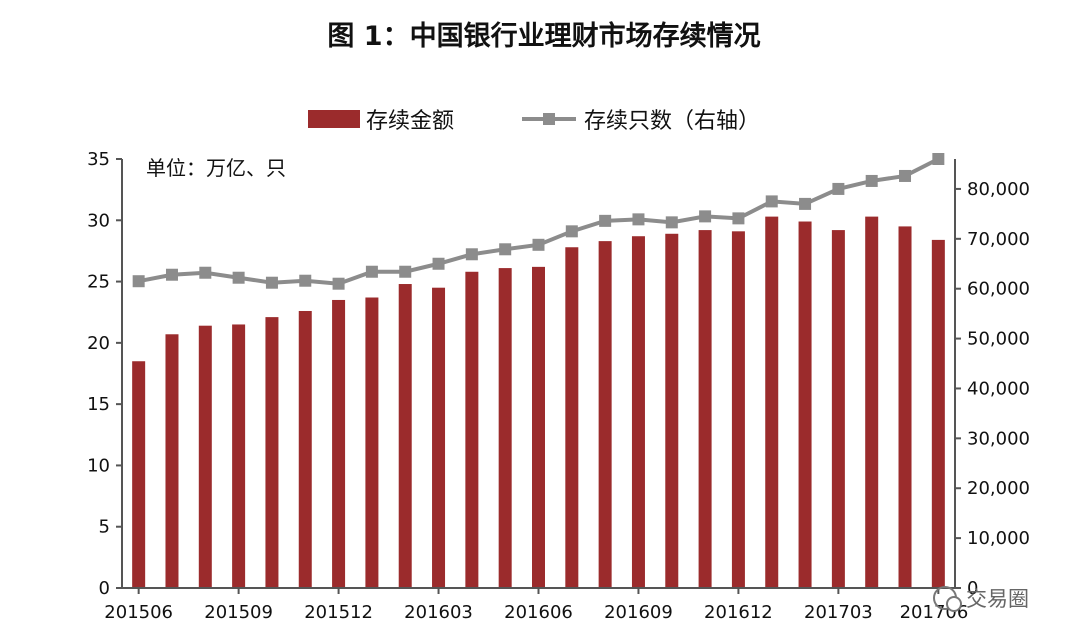  Describe the element at coordinates (334, 119) in the screenshot. I see `legend-bar-swatch` at that location.